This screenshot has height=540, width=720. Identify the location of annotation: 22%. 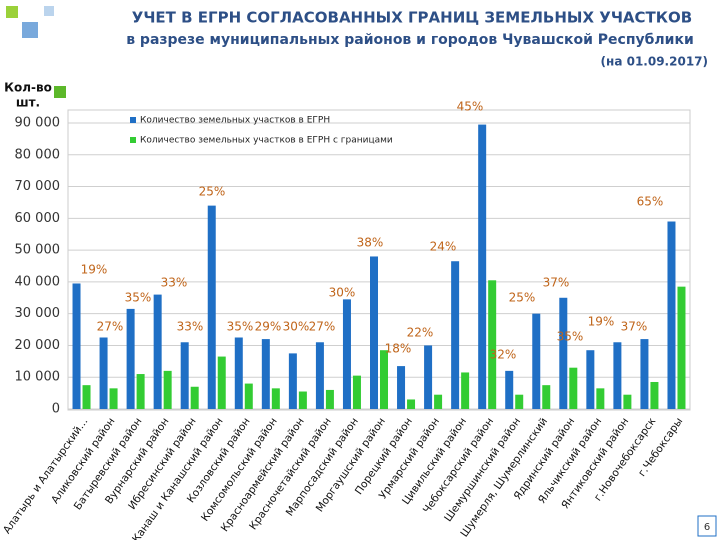
(420, 333).